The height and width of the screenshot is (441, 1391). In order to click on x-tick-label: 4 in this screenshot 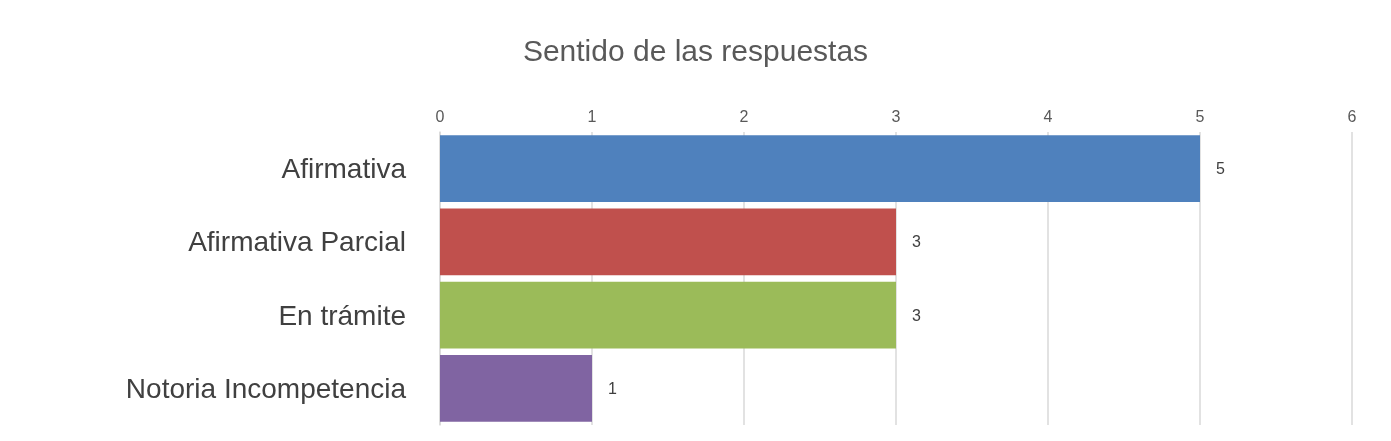, I will do `click(1048, 116)`.